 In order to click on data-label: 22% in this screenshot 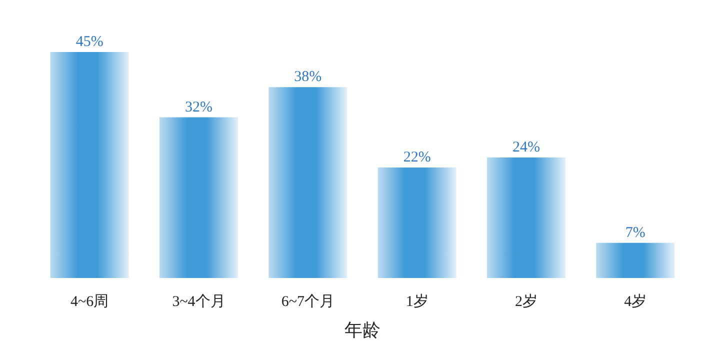, I will do `click(417, 158)`.